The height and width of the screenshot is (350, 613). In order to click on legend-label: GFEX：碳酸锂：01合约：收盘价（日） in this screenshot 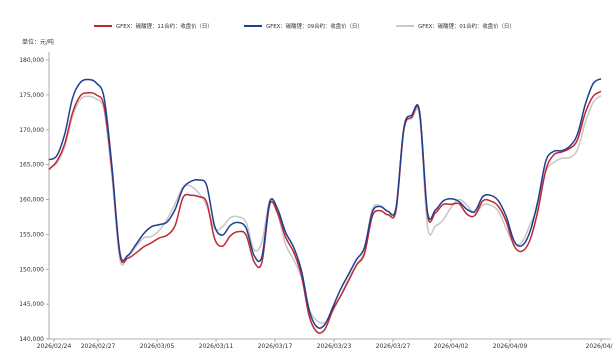, I will do `click(466, 26)`.